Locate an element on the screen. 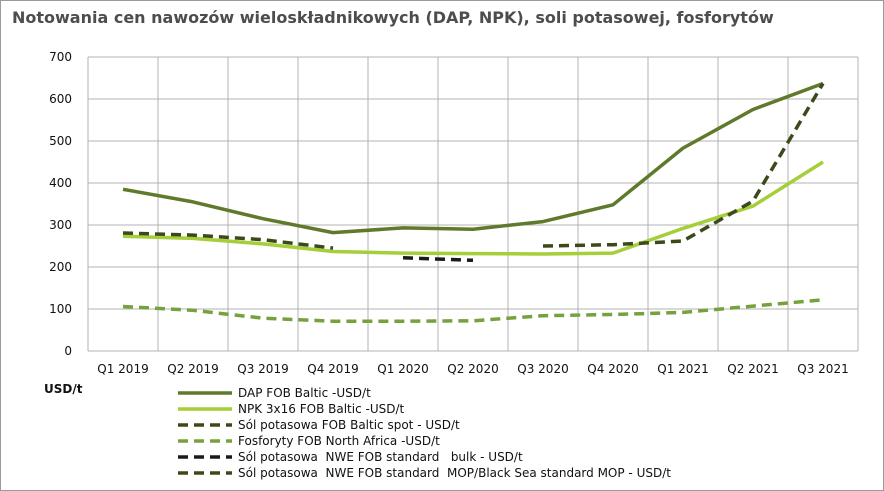  x-tick-label: Q1 2020 is located at coordinates (402, 369).